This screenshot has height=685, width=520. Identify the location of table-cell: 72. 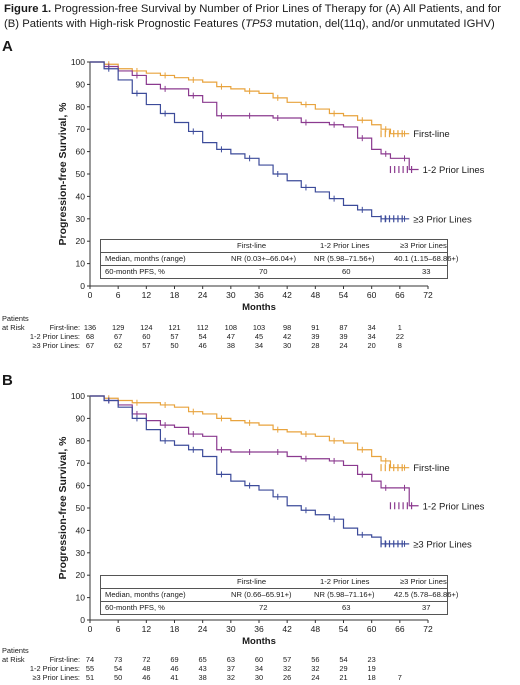
(263, 607).